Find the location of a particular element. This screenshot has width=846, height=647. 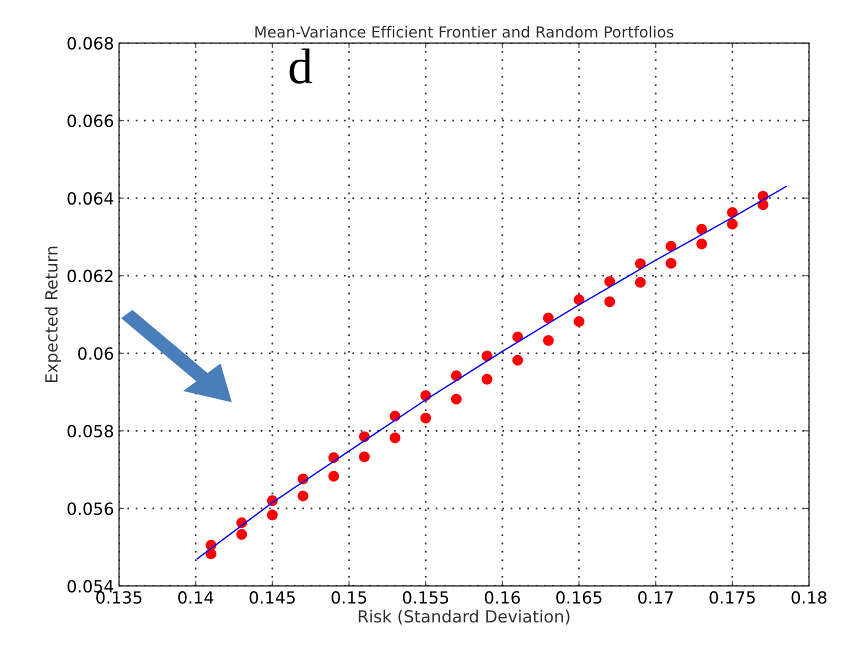

y-tick-label: 0.068 is located at coordinates (91, 43).